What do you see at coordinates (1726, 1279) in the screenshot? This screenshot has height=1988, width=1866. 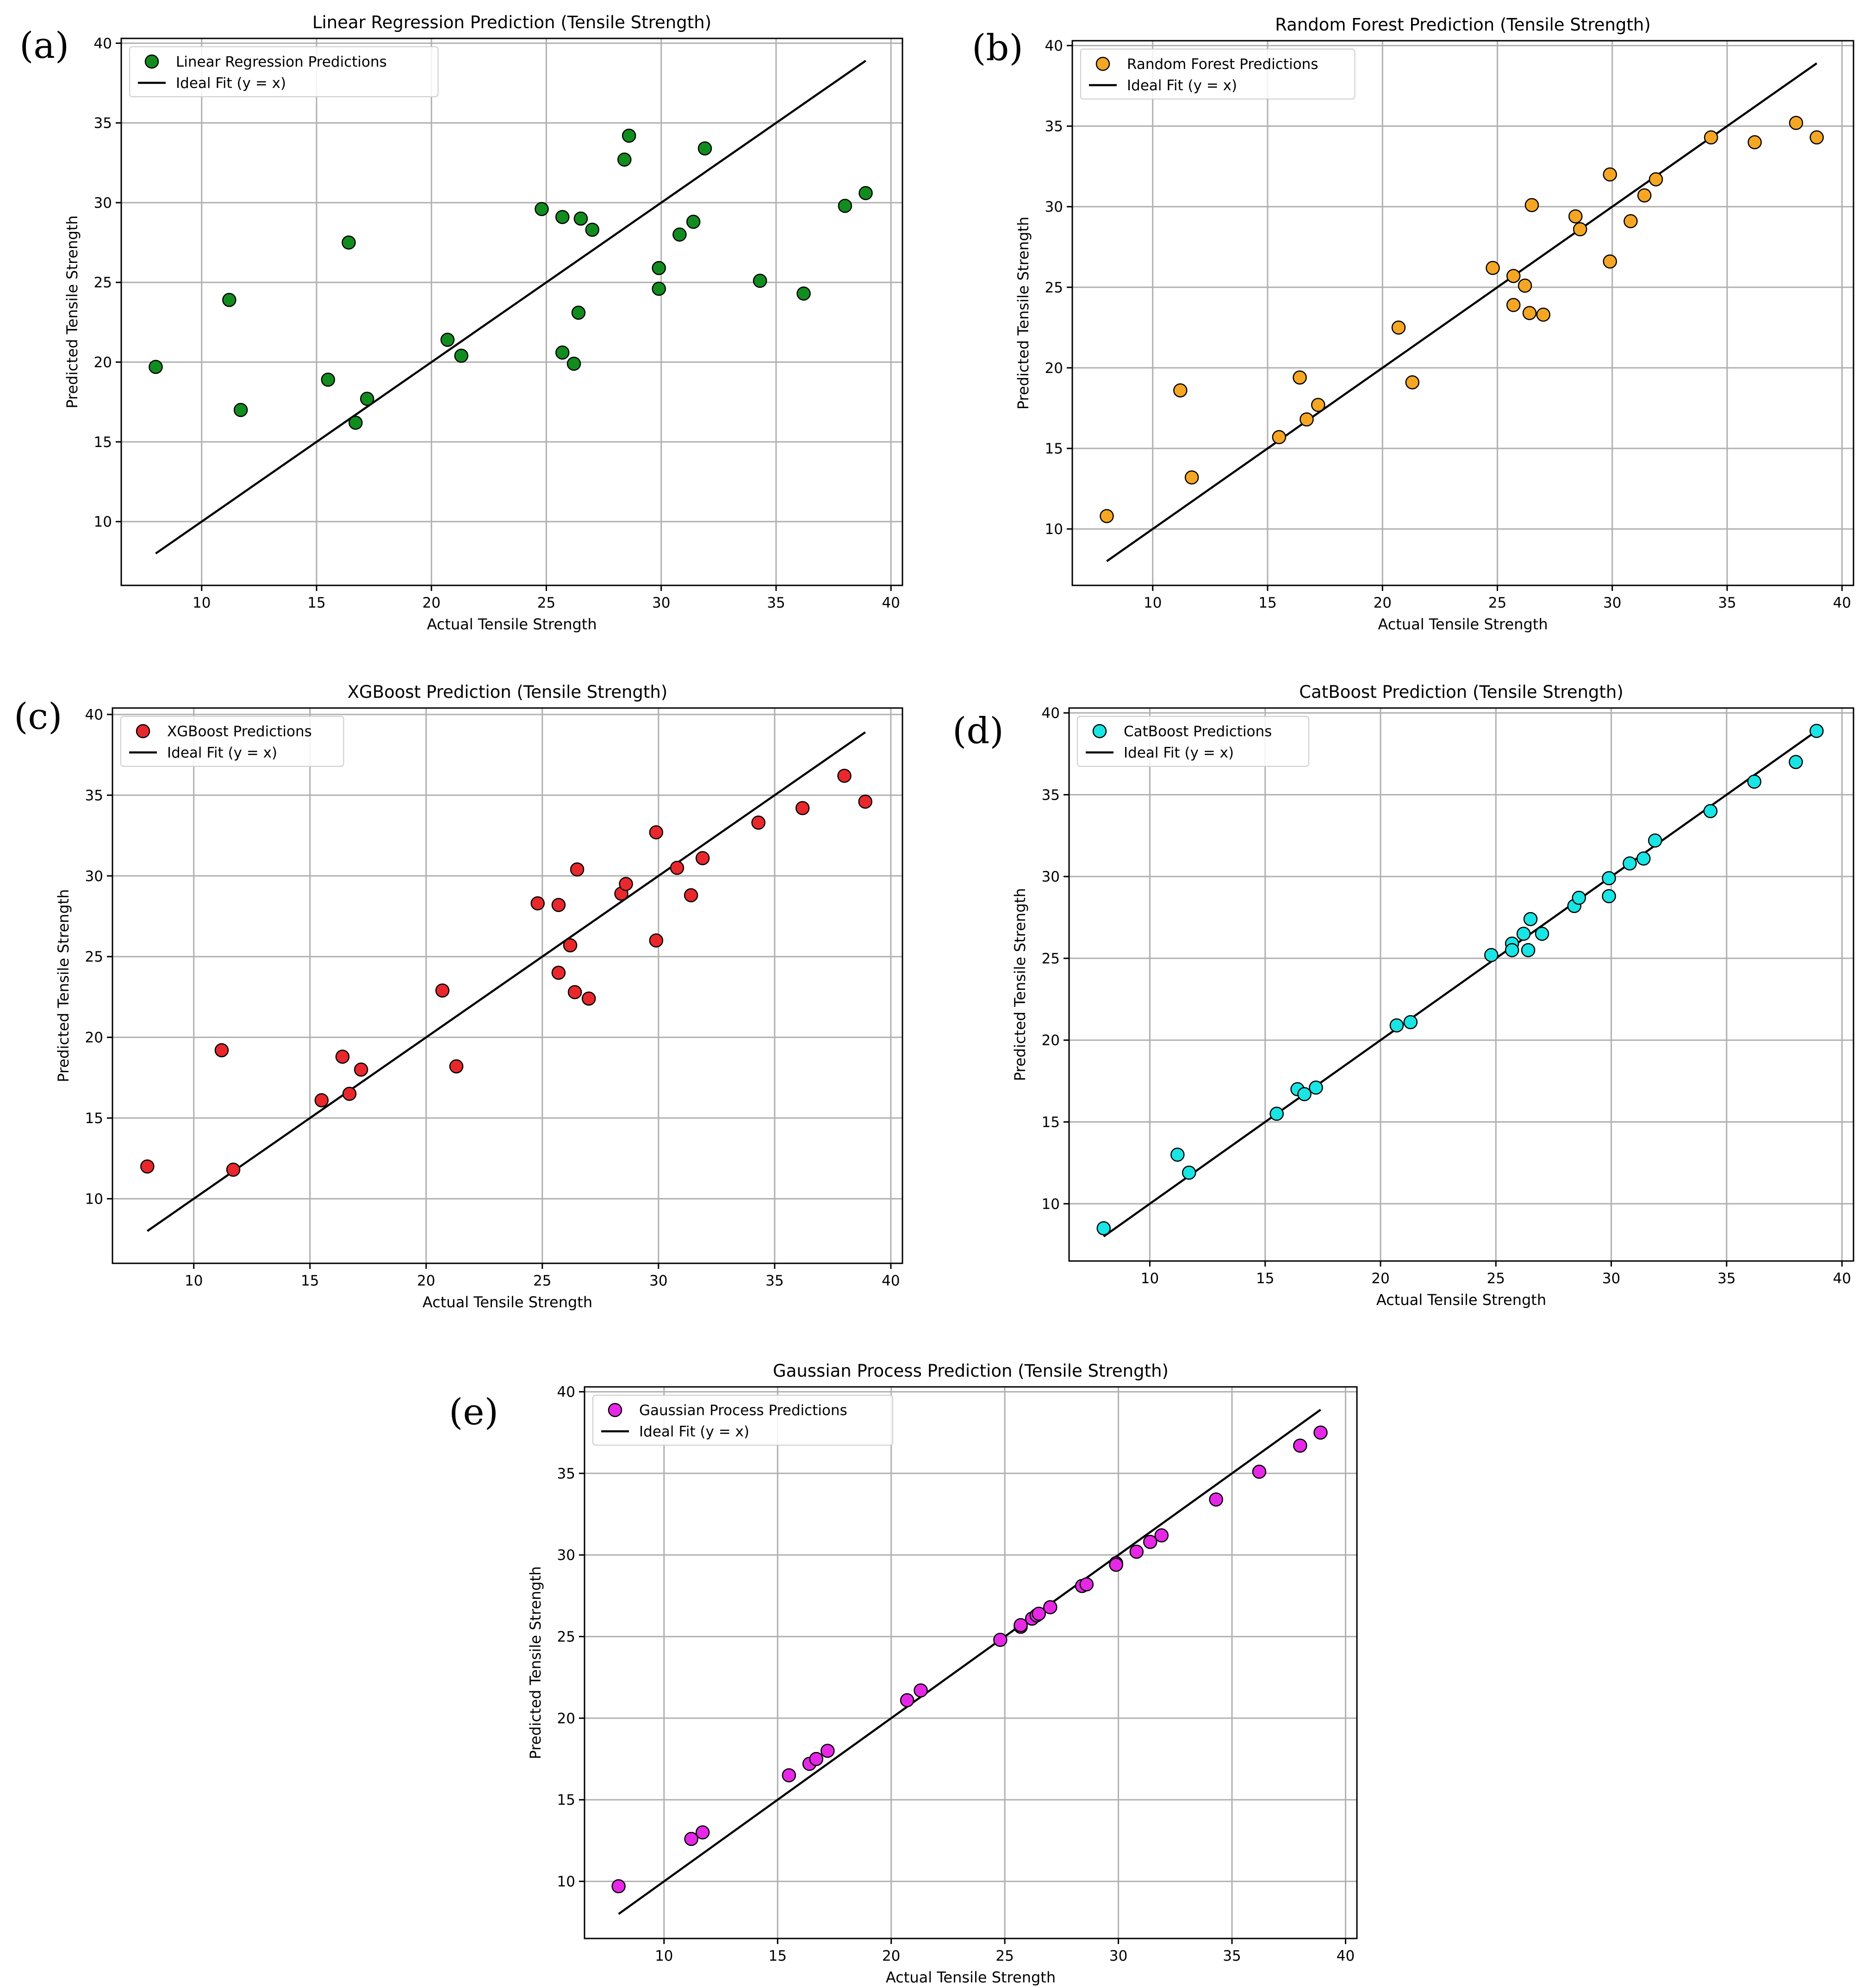 I see `x-tick-label: 35` at bounding box center [1726, 1279].